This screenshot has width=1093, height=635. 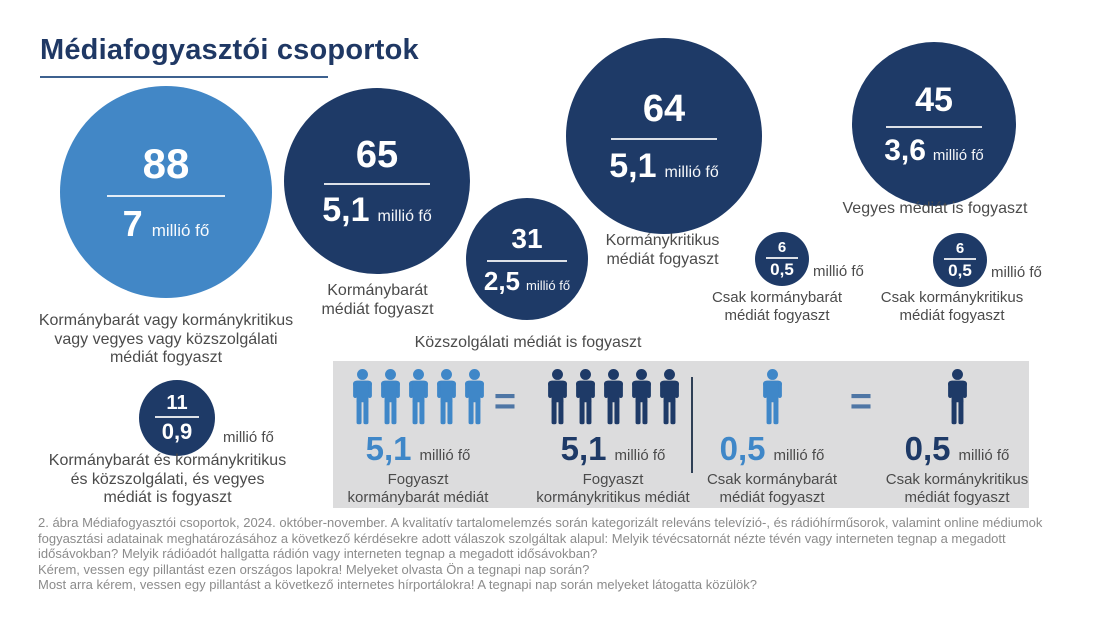 What do you see at coordinates (377, 300) in the screenshot?
I see `bubble-gov-friendly-label: Kormánybarát médiát fogyaszt` at bounding box center [377, 300].